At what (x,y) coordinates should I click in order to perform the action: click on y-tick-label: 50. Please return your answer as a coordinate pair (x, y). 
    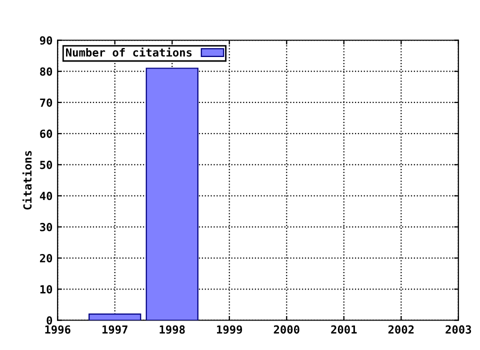
    Looking at the image, I should click on (46, 165).